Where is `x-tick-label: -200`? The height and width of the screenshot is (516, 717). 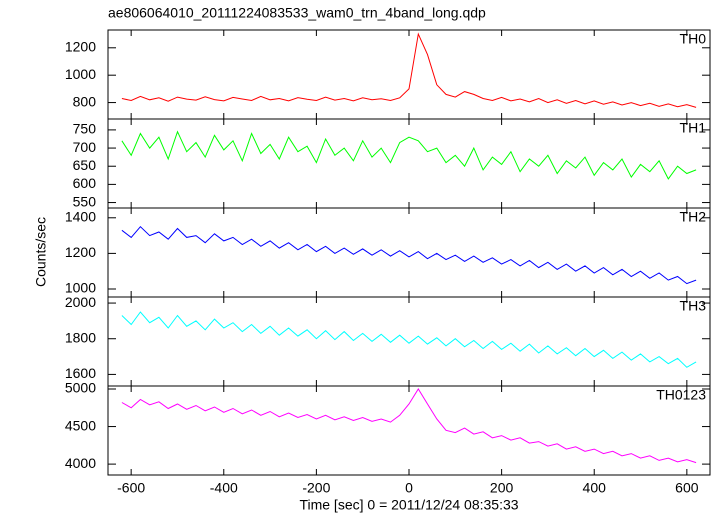
x-tick-label: -200 is located at coordinates (316, 488).